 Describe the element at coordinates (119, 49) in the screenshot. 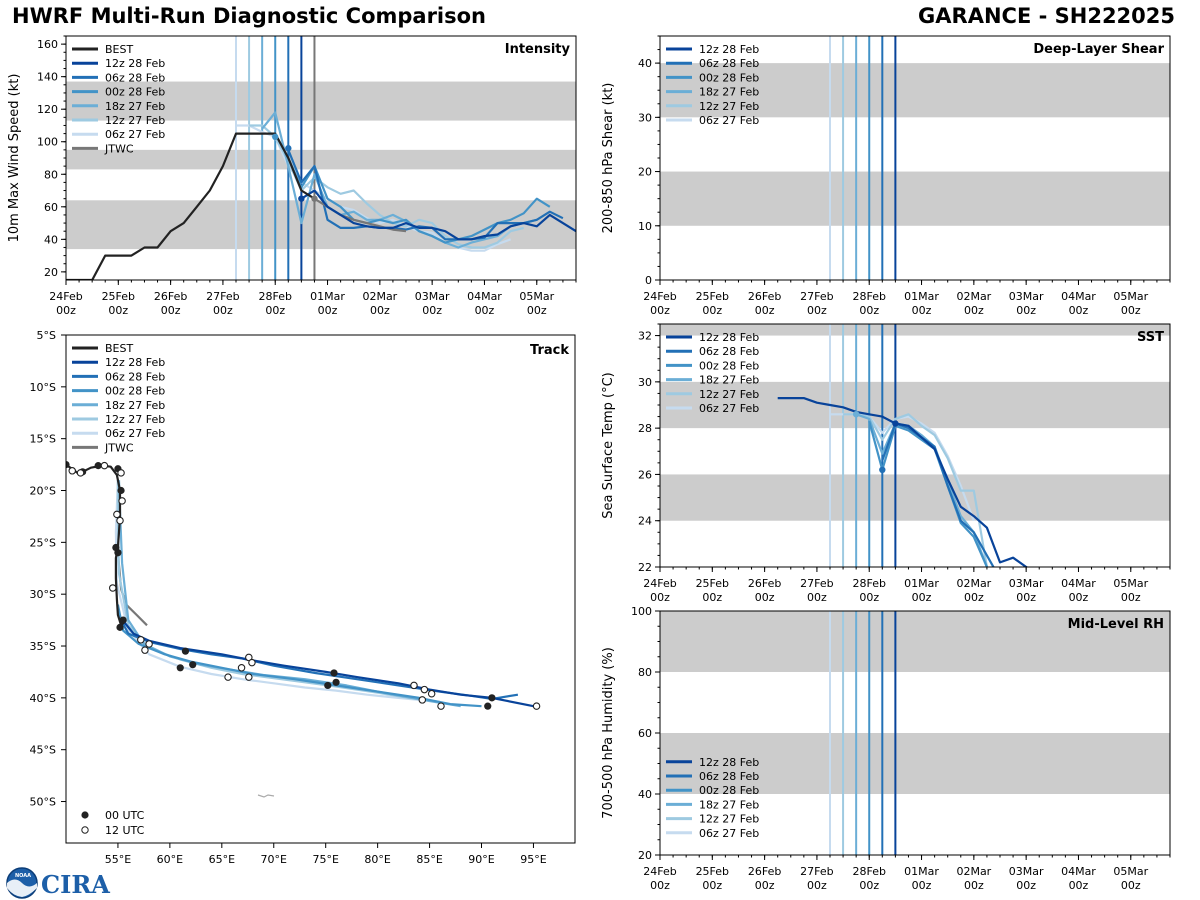

I see `svg-text: BEST` at that location.